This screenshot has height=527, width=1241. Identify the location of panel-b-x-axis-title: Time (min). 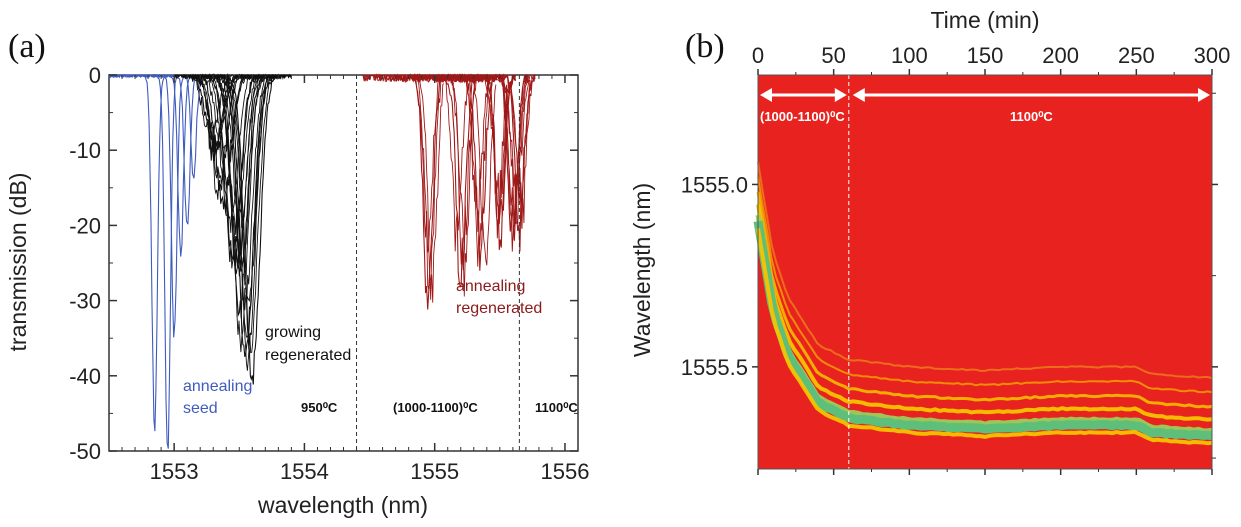
(984, 20).